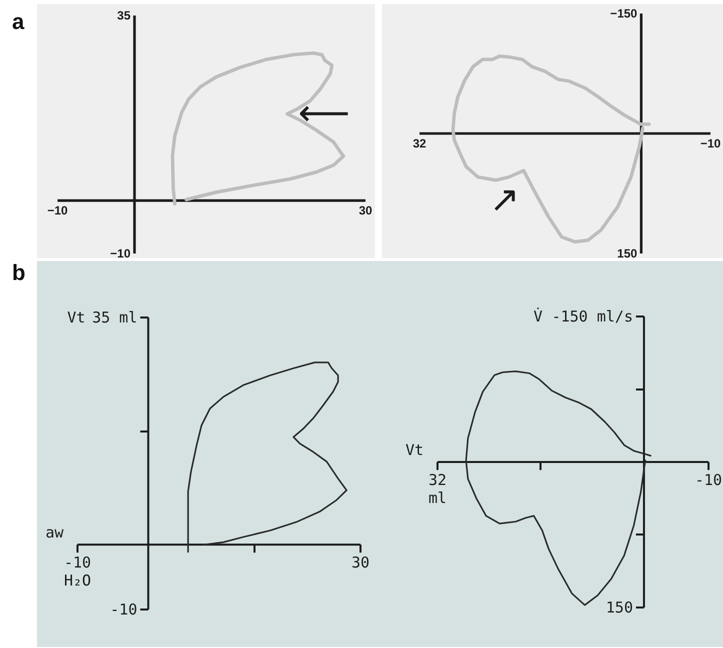 The width and height of the screenshot is (723, 648). What do you see at coordinates (124, 609) in the screenshot?
I see `y-tick-label: -10` at bounding box center [124, 609].